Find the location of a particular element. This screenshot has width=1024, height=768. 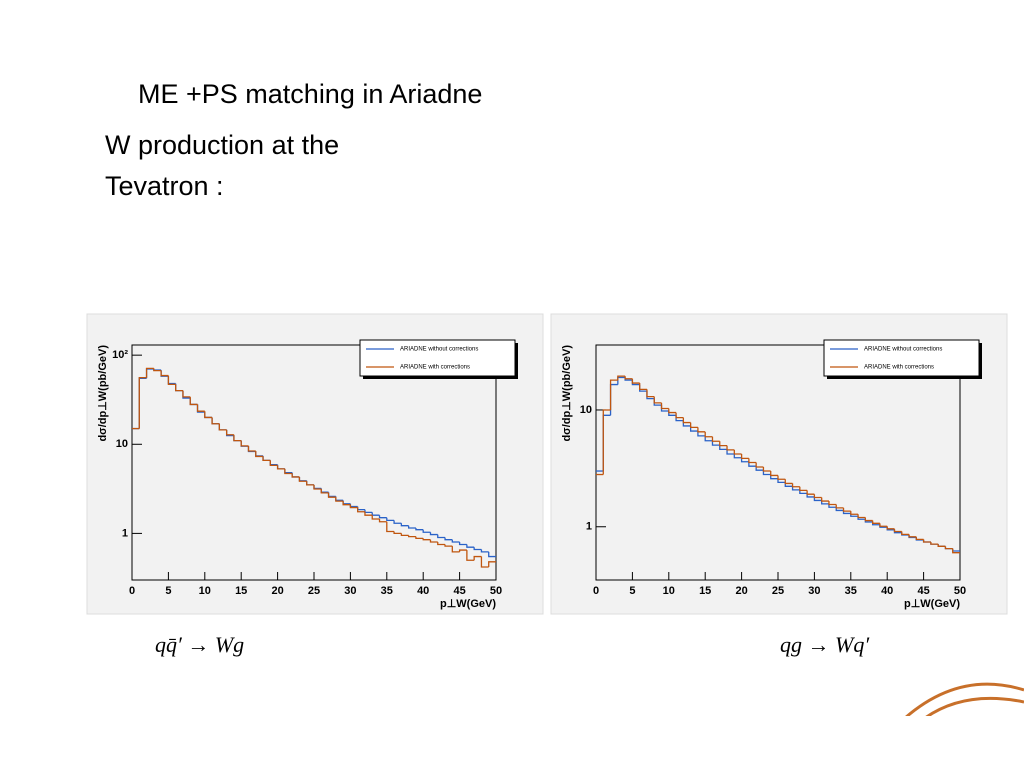

y-tick-label: 1 is located at coordinates (589, 527).